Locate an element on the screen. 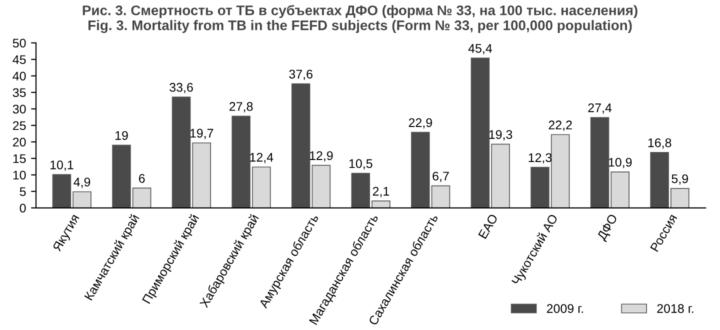 Image resolution: width=720 pixels, height=330 pixels. y-tick-label: 40 is located at coordinates (19, 76).